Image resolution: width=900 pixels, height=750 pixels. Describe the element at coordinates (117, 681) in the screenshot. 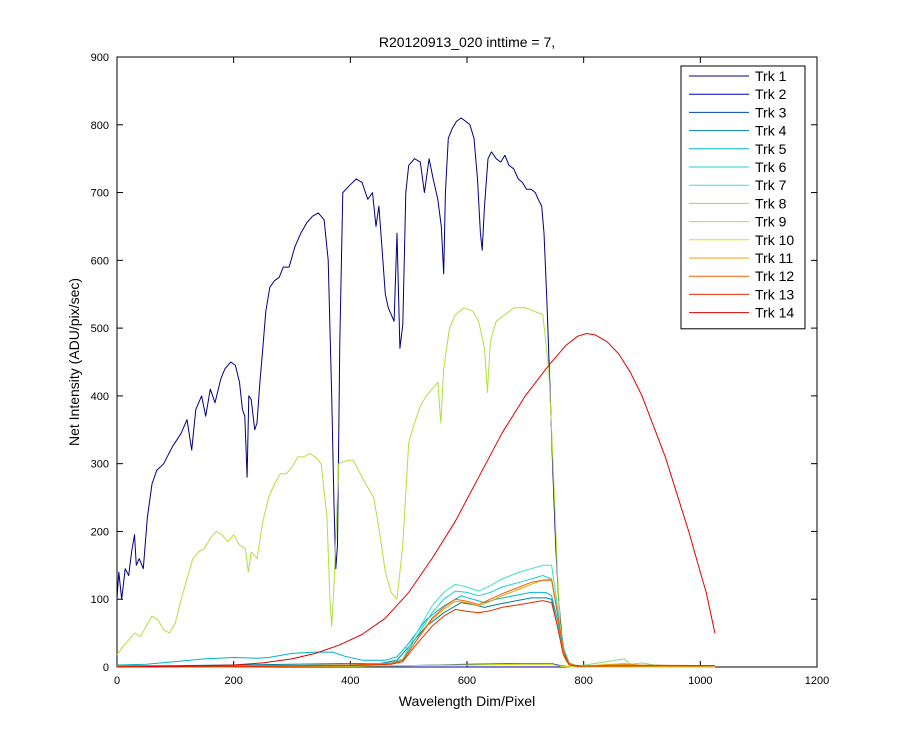

I see `x-tick-label: 0` at that location.